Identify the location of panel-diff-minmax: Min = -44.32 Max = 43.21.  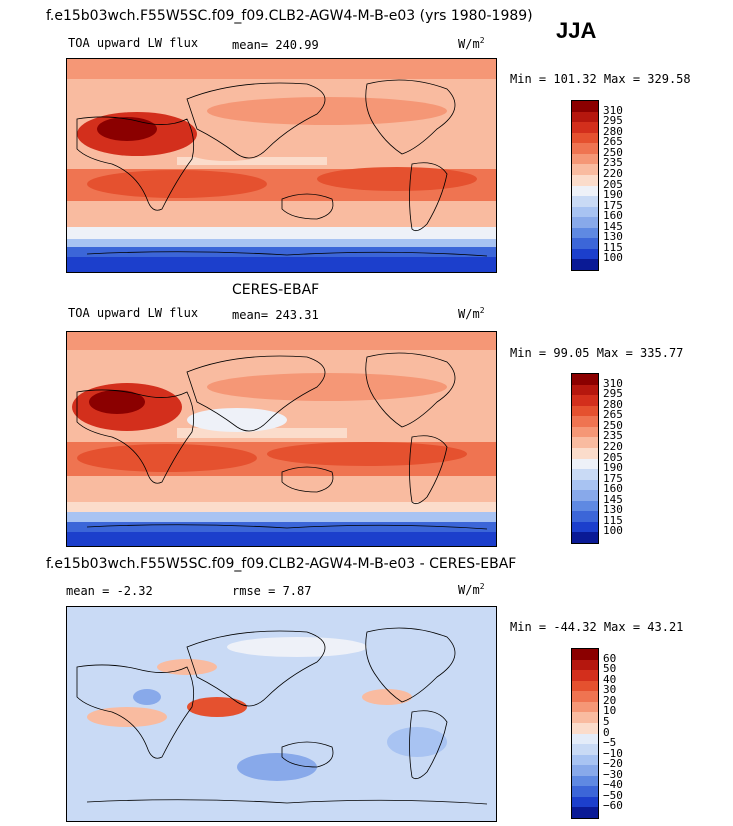
(597, 627).